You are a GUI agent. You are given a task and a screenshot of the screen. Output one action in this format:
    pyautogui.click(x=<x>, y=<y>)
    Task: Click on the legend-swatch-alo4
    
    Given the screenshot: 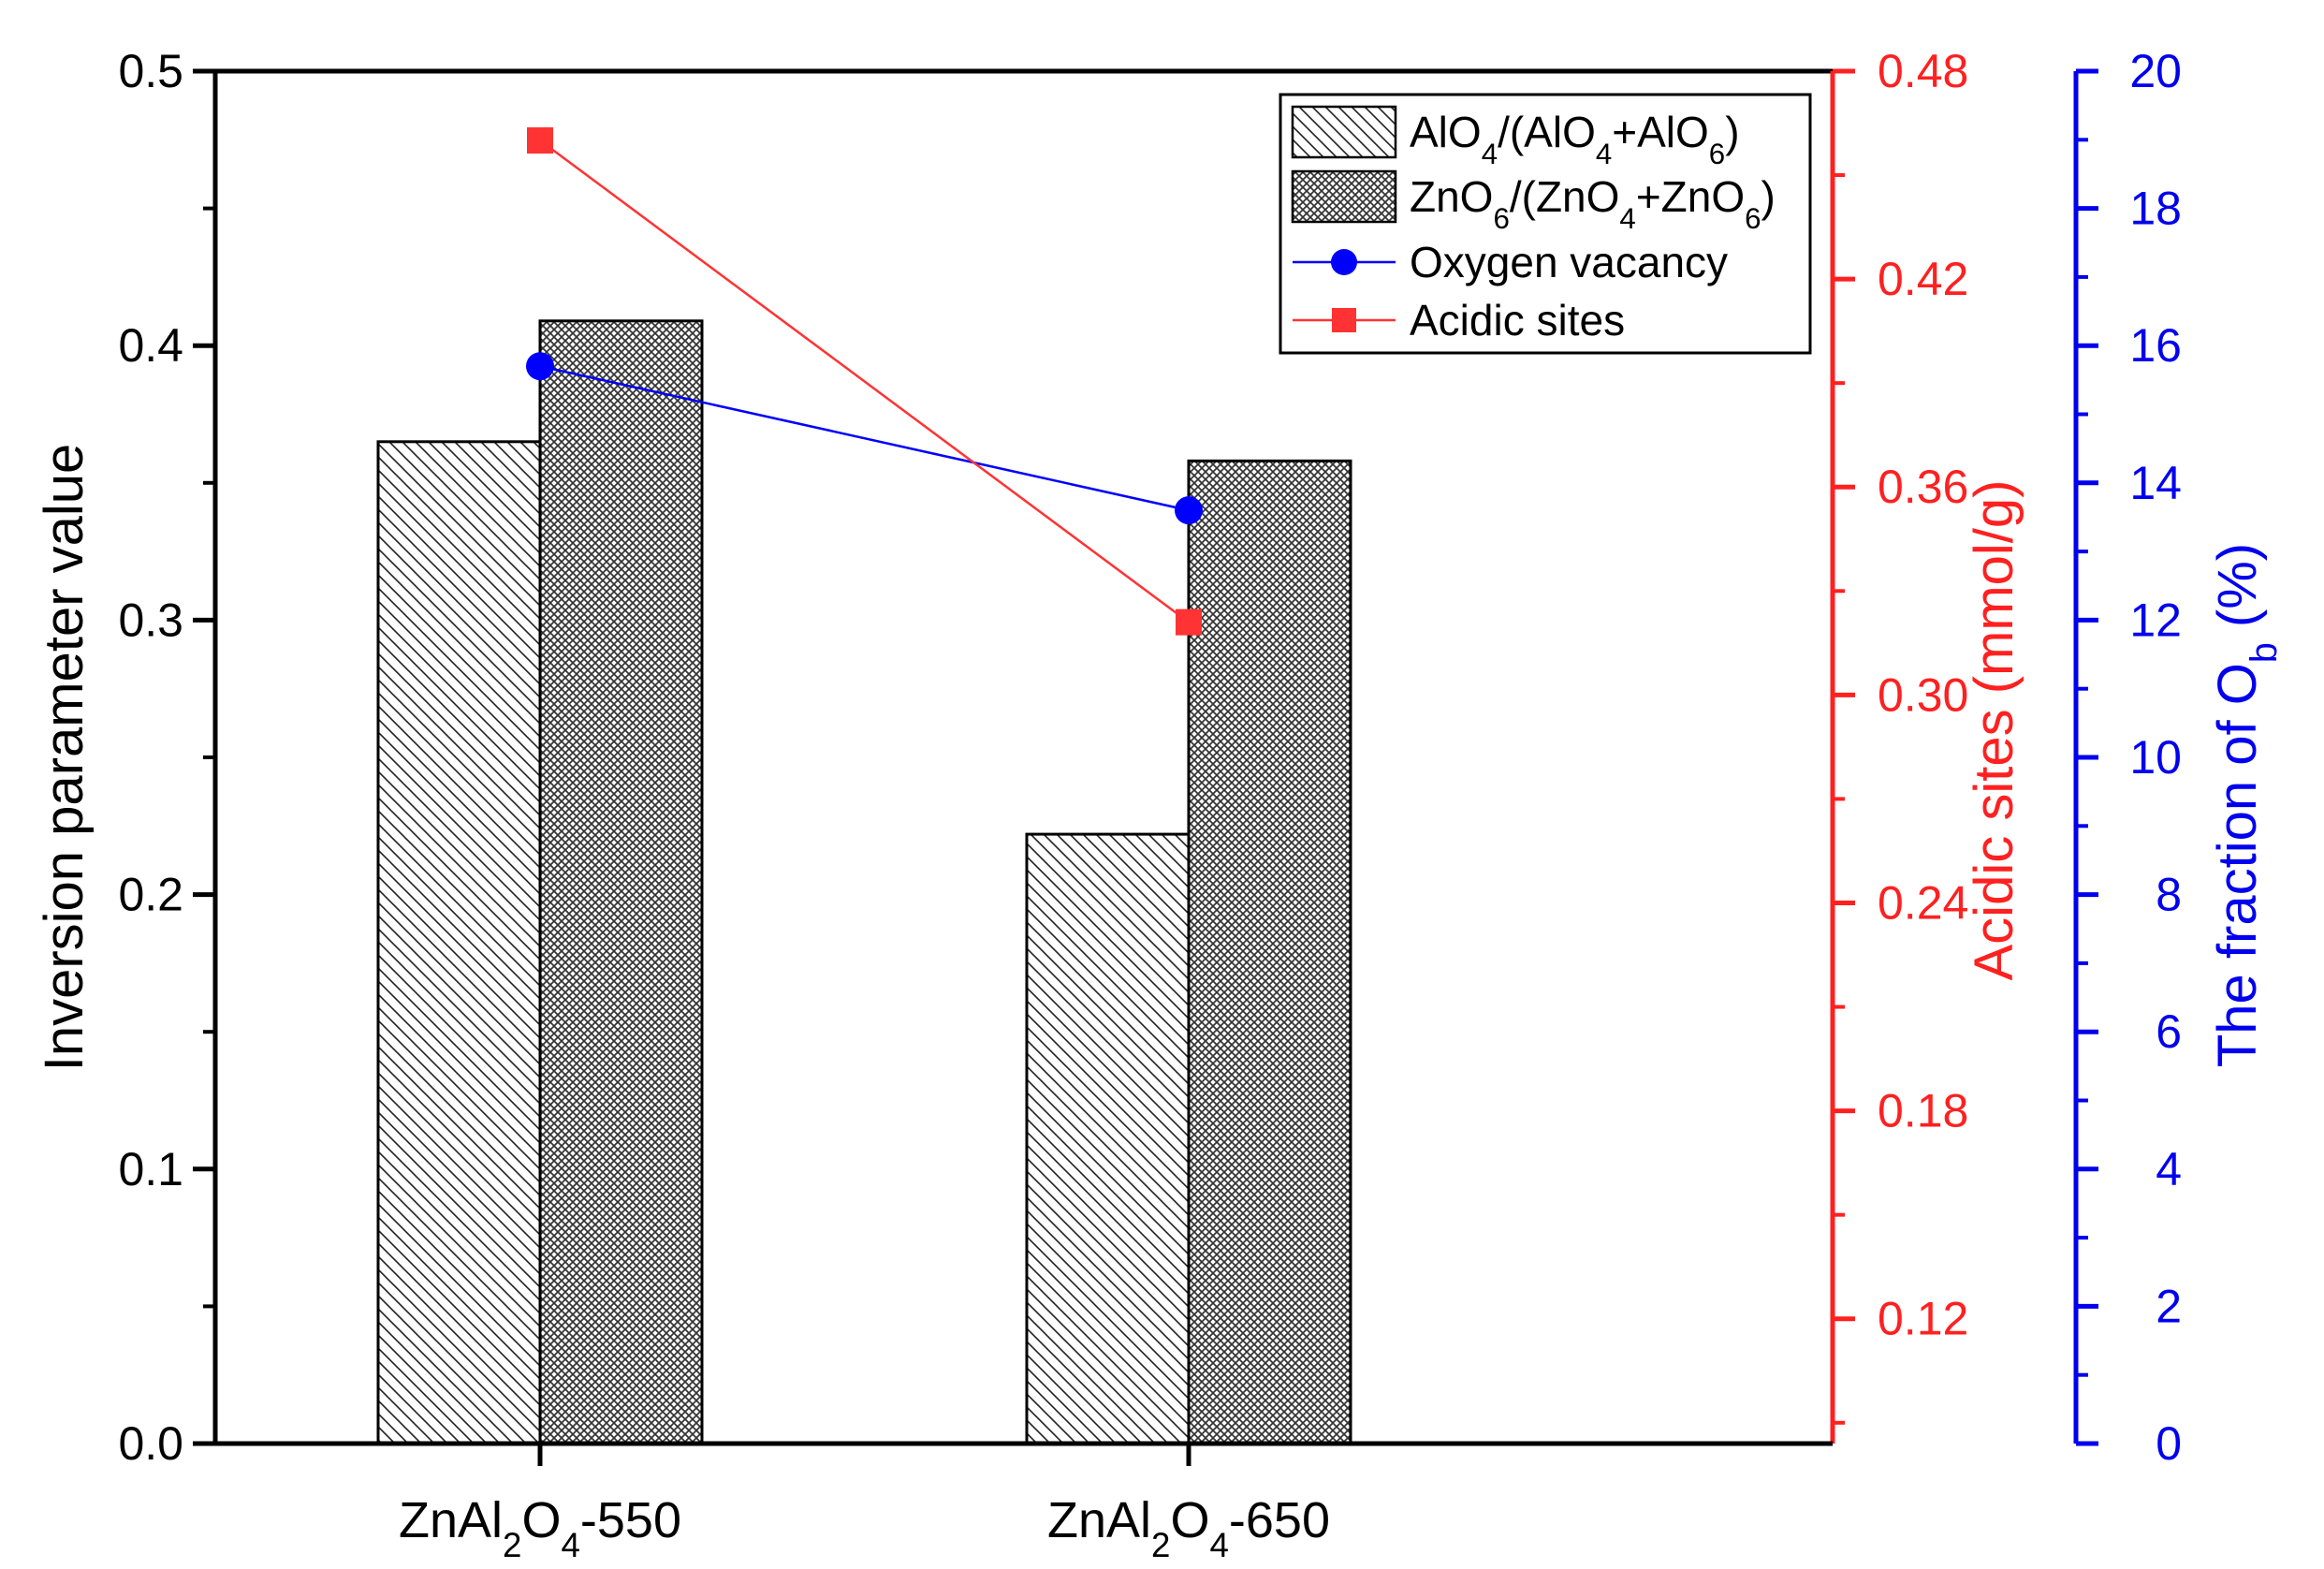 What is the action you would take?
    pyautogui.click(x=1344, y=132)
    